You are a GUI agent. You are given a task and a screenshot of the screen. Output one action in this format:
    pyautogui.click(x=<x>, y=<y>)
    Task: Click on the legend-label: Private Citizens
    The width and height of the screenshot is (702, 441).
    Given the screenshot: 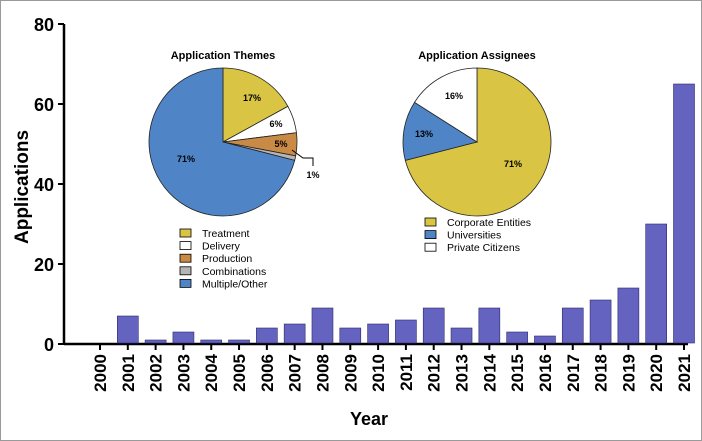 What is the action you would take?
    pyautogui.click(x=483, y=248)
    